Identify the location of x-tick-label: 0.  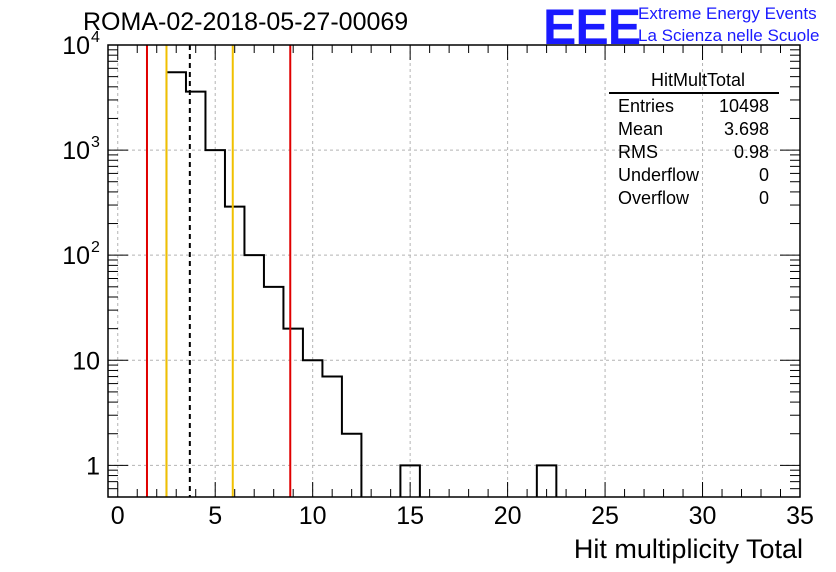
(118, 516).